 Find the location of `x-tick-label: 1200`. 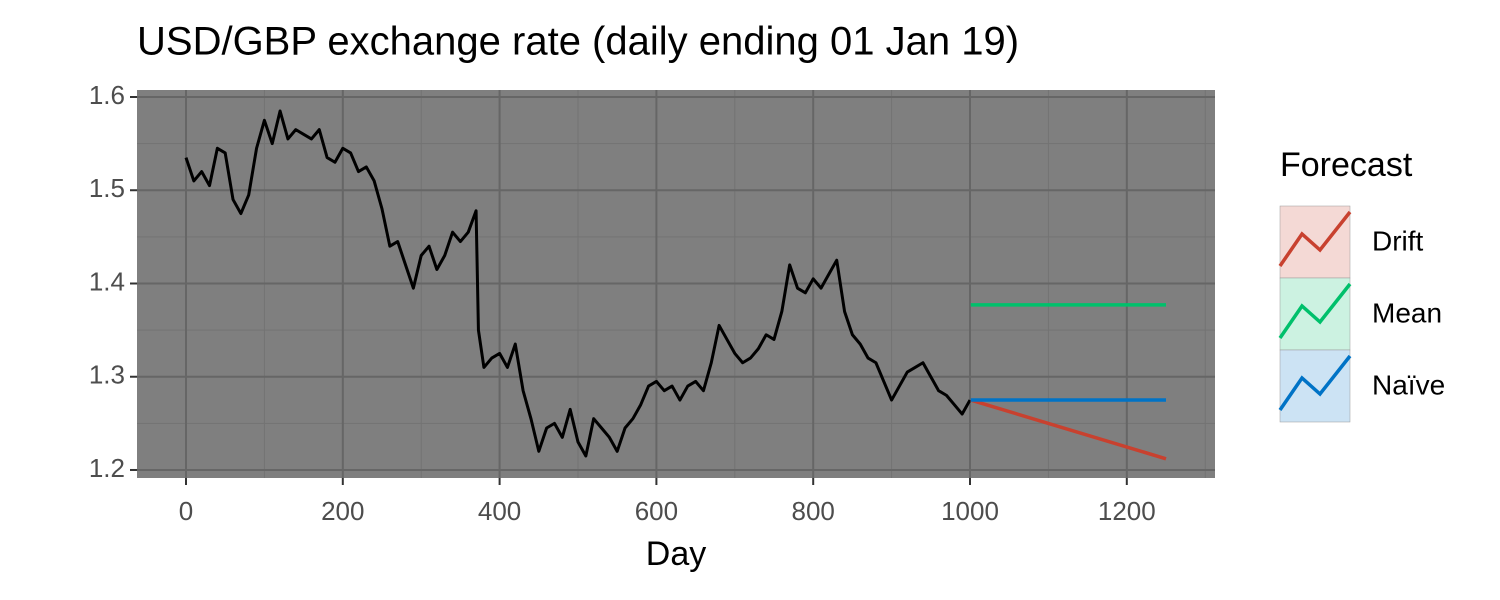

x-tick-label: 1200 is located at coordinates (1127, 511).